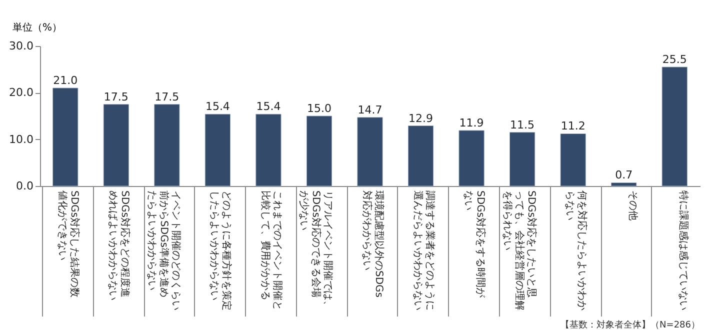 The width and height of the screenshot is (728, 330). Describe the element at coordinates (25, 186) in the screenshot. I see `y-tick-label: 0.0` at that location.